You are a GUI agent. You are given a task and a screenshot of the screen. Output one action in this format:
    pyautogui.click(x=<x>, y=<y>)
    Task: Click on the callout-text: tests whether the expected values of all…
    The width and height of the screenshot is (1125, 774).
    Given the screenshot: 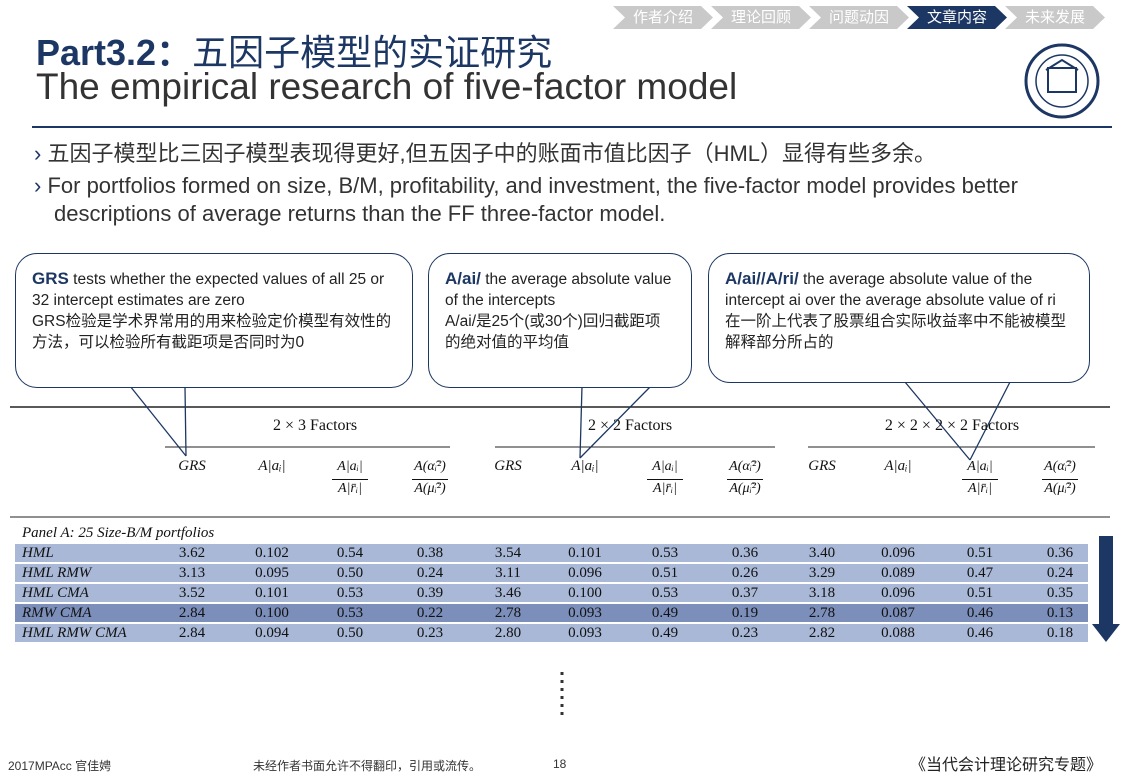 What is the action you would take?
    pyautogui.click(x=208, y=290)
    